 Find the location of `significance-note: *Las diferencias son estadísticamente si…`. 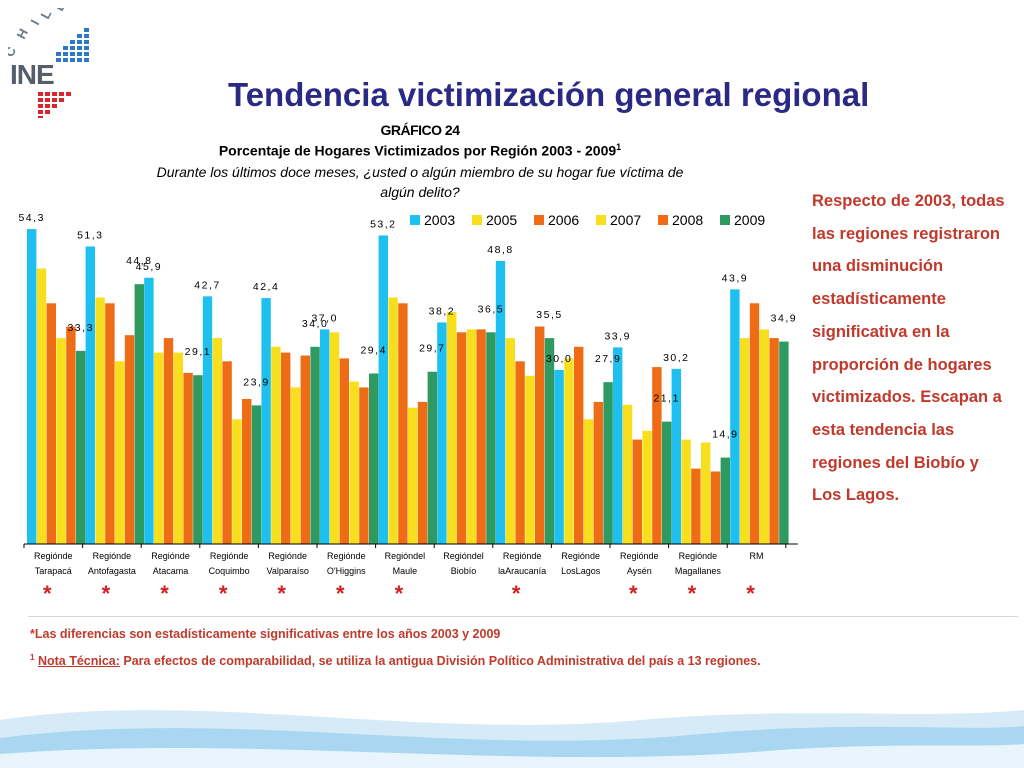

significance-note: *Las diferencias son estadísticamente si… is located at coordinates (265, 634).